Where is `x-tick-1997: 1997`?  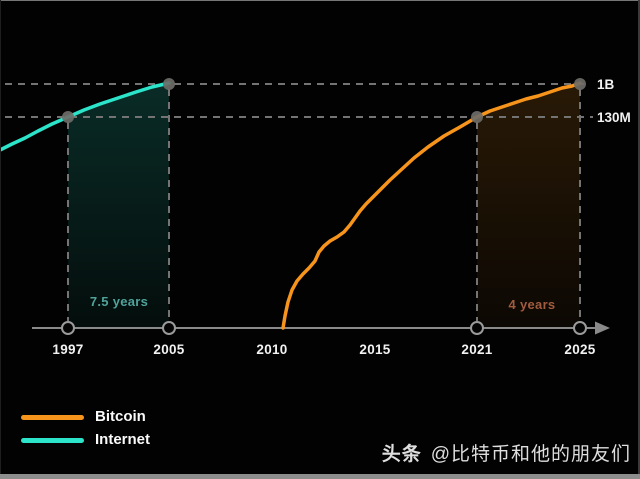 x-tick-1997: 1997 is located at coordinates (68, 349).